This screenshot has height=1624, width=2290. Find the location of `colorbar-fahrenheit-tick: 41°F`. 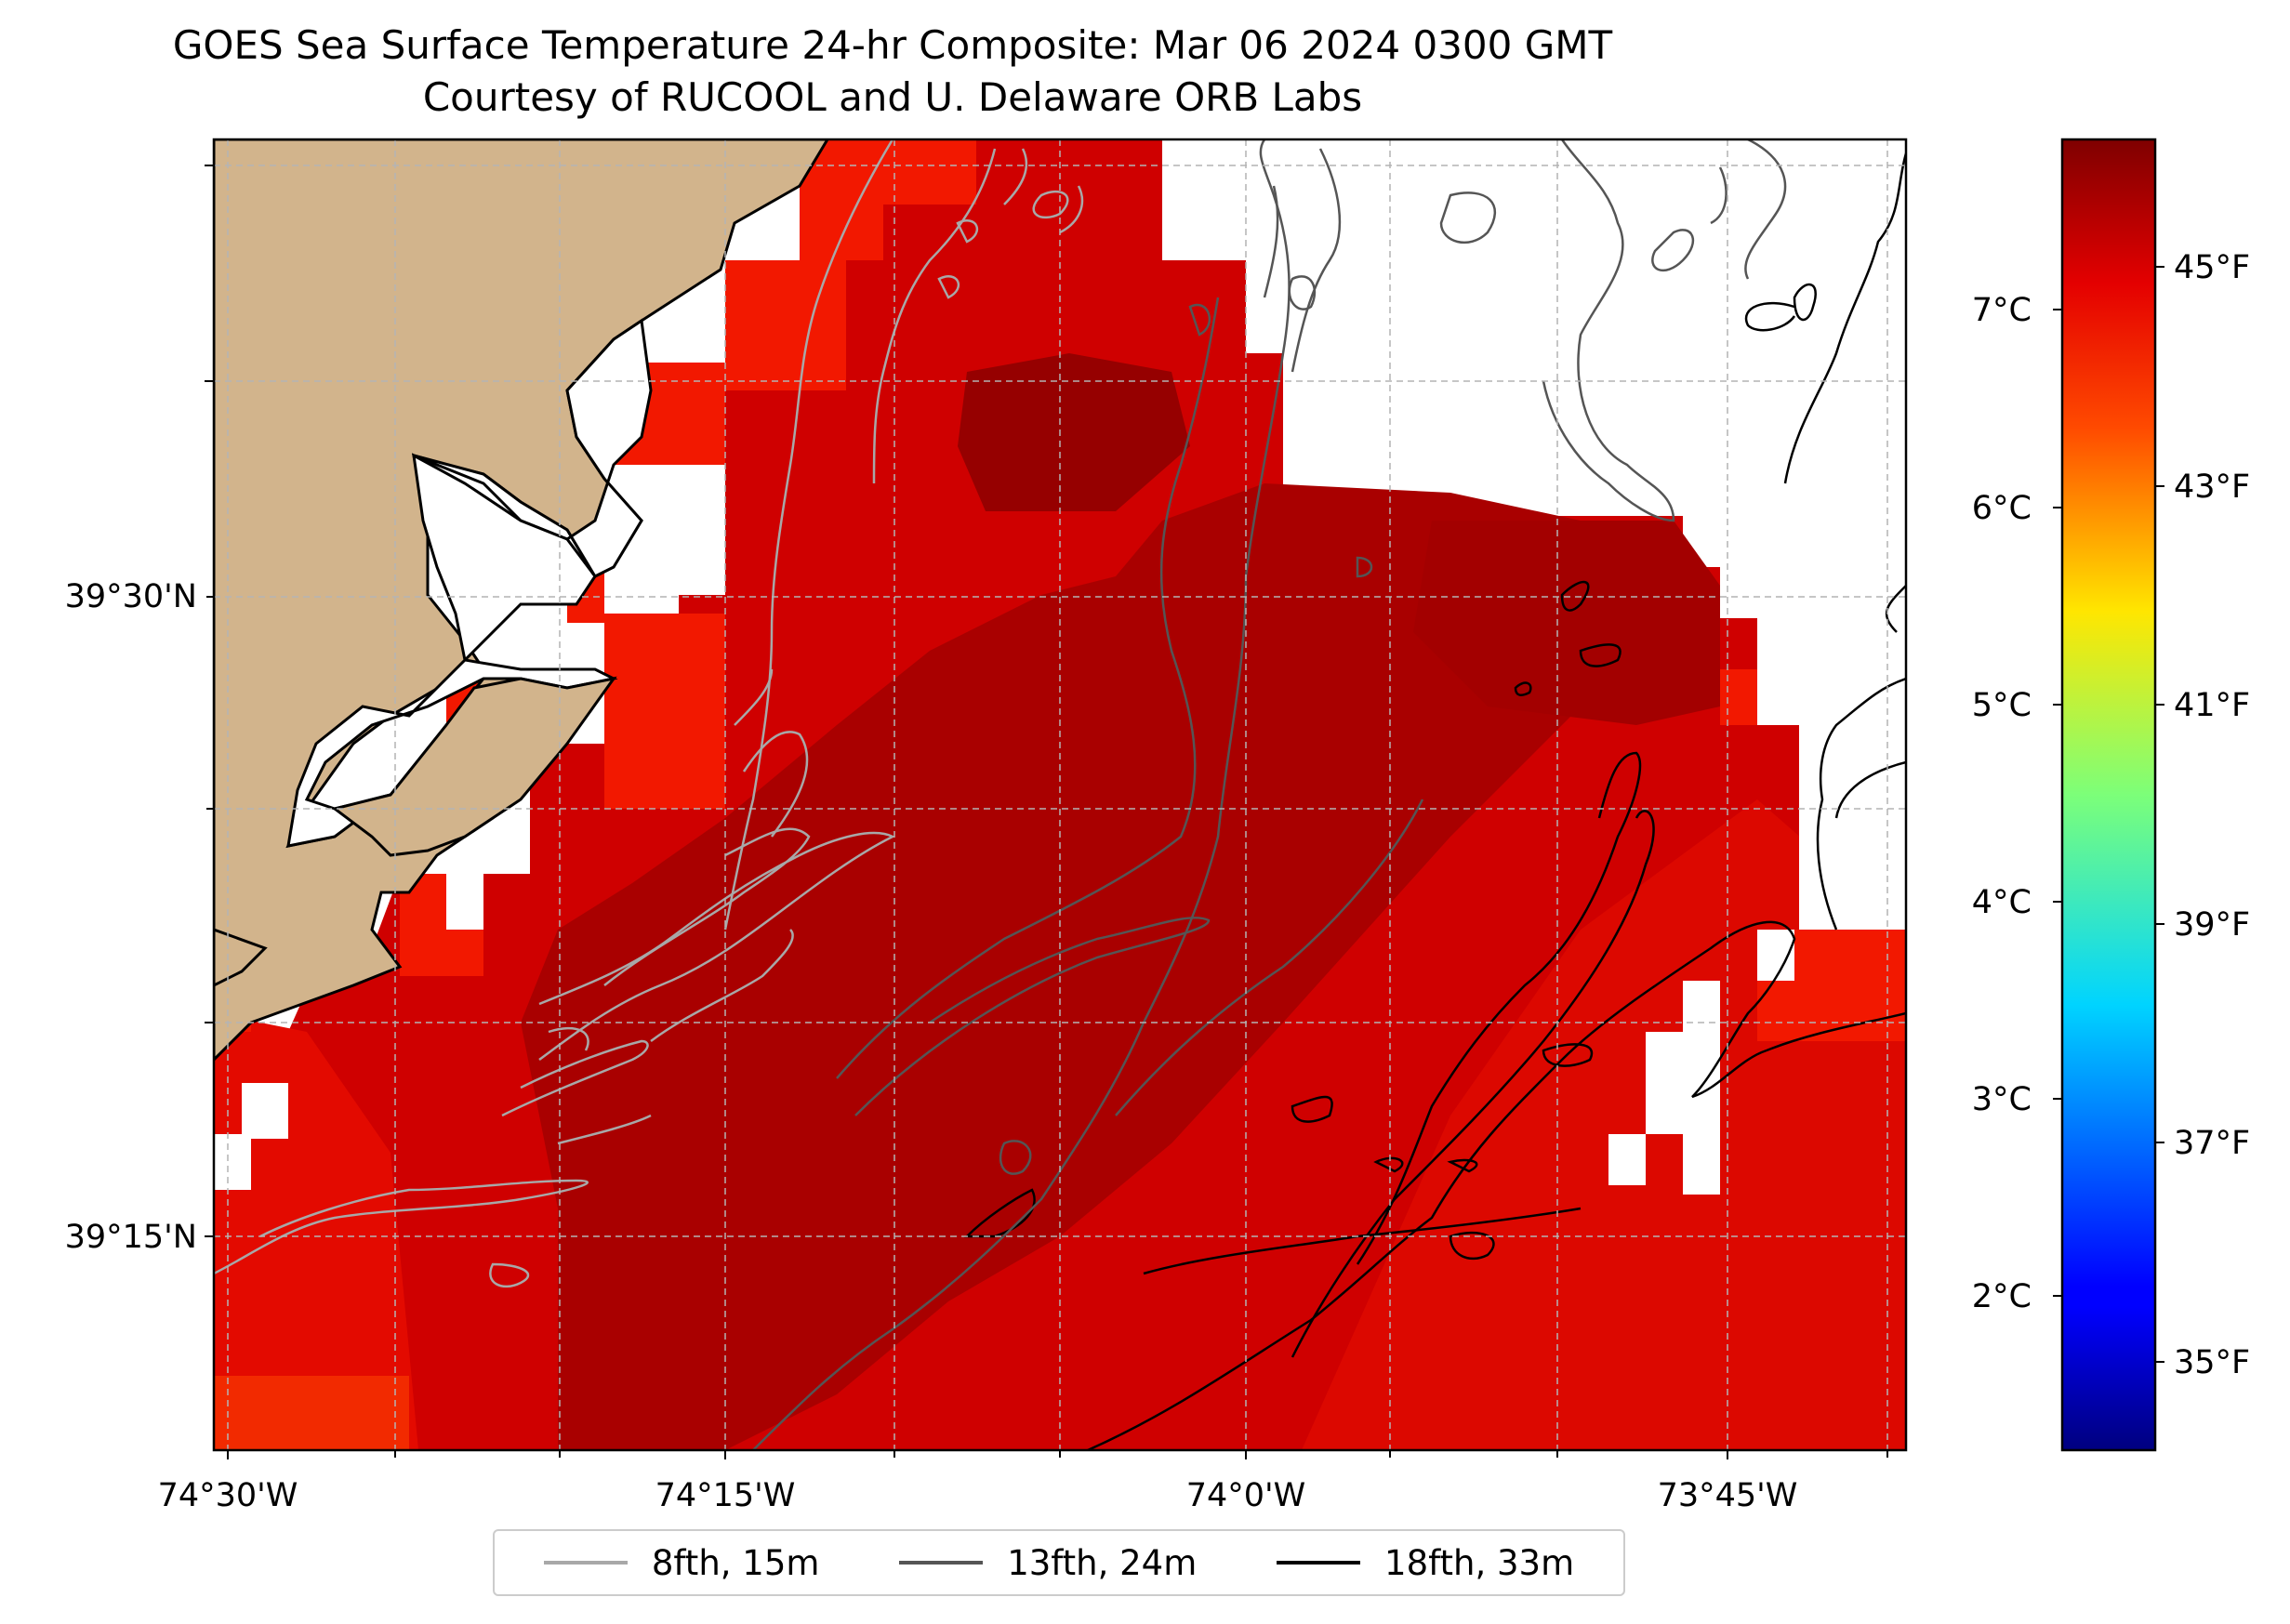

colorbar-fahrenheit-tick: 41°F is located at coordinates (2212, 705).